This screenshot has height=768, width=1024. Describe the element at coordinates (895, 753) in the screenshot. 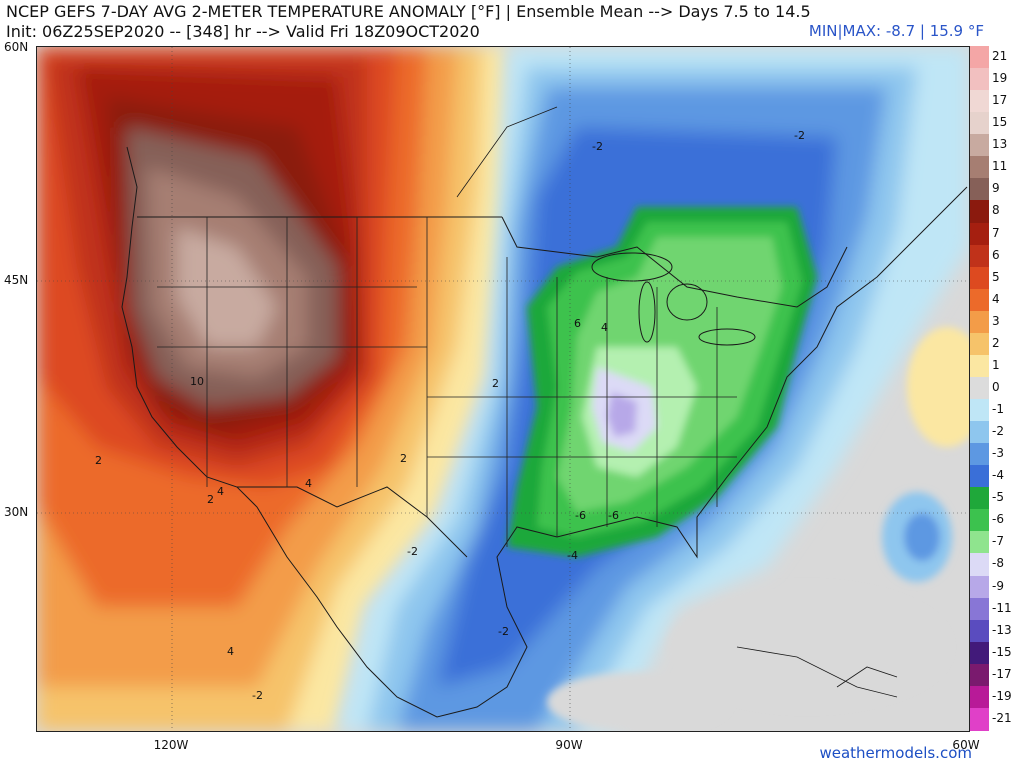

I see `source-credit: weathermodels.com` at that location.